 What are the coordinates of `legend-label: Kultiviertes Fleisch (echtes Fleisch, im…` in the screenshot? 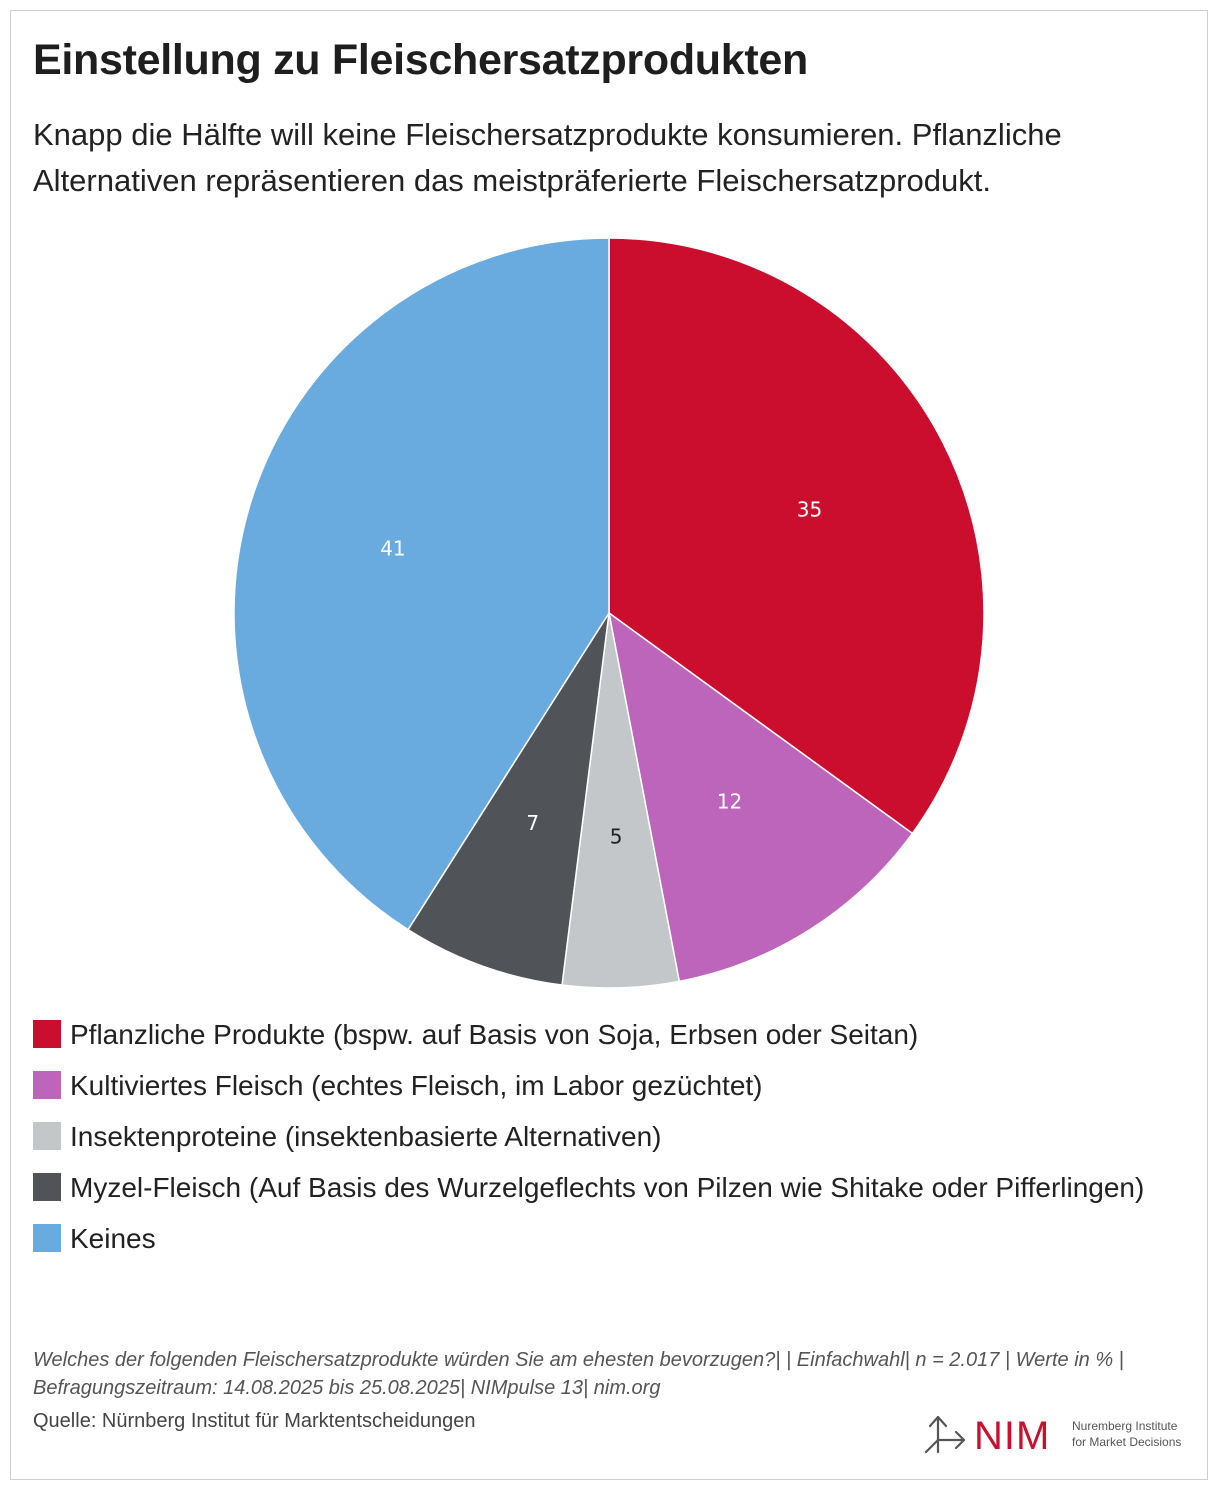 It's located at (416, 1085).